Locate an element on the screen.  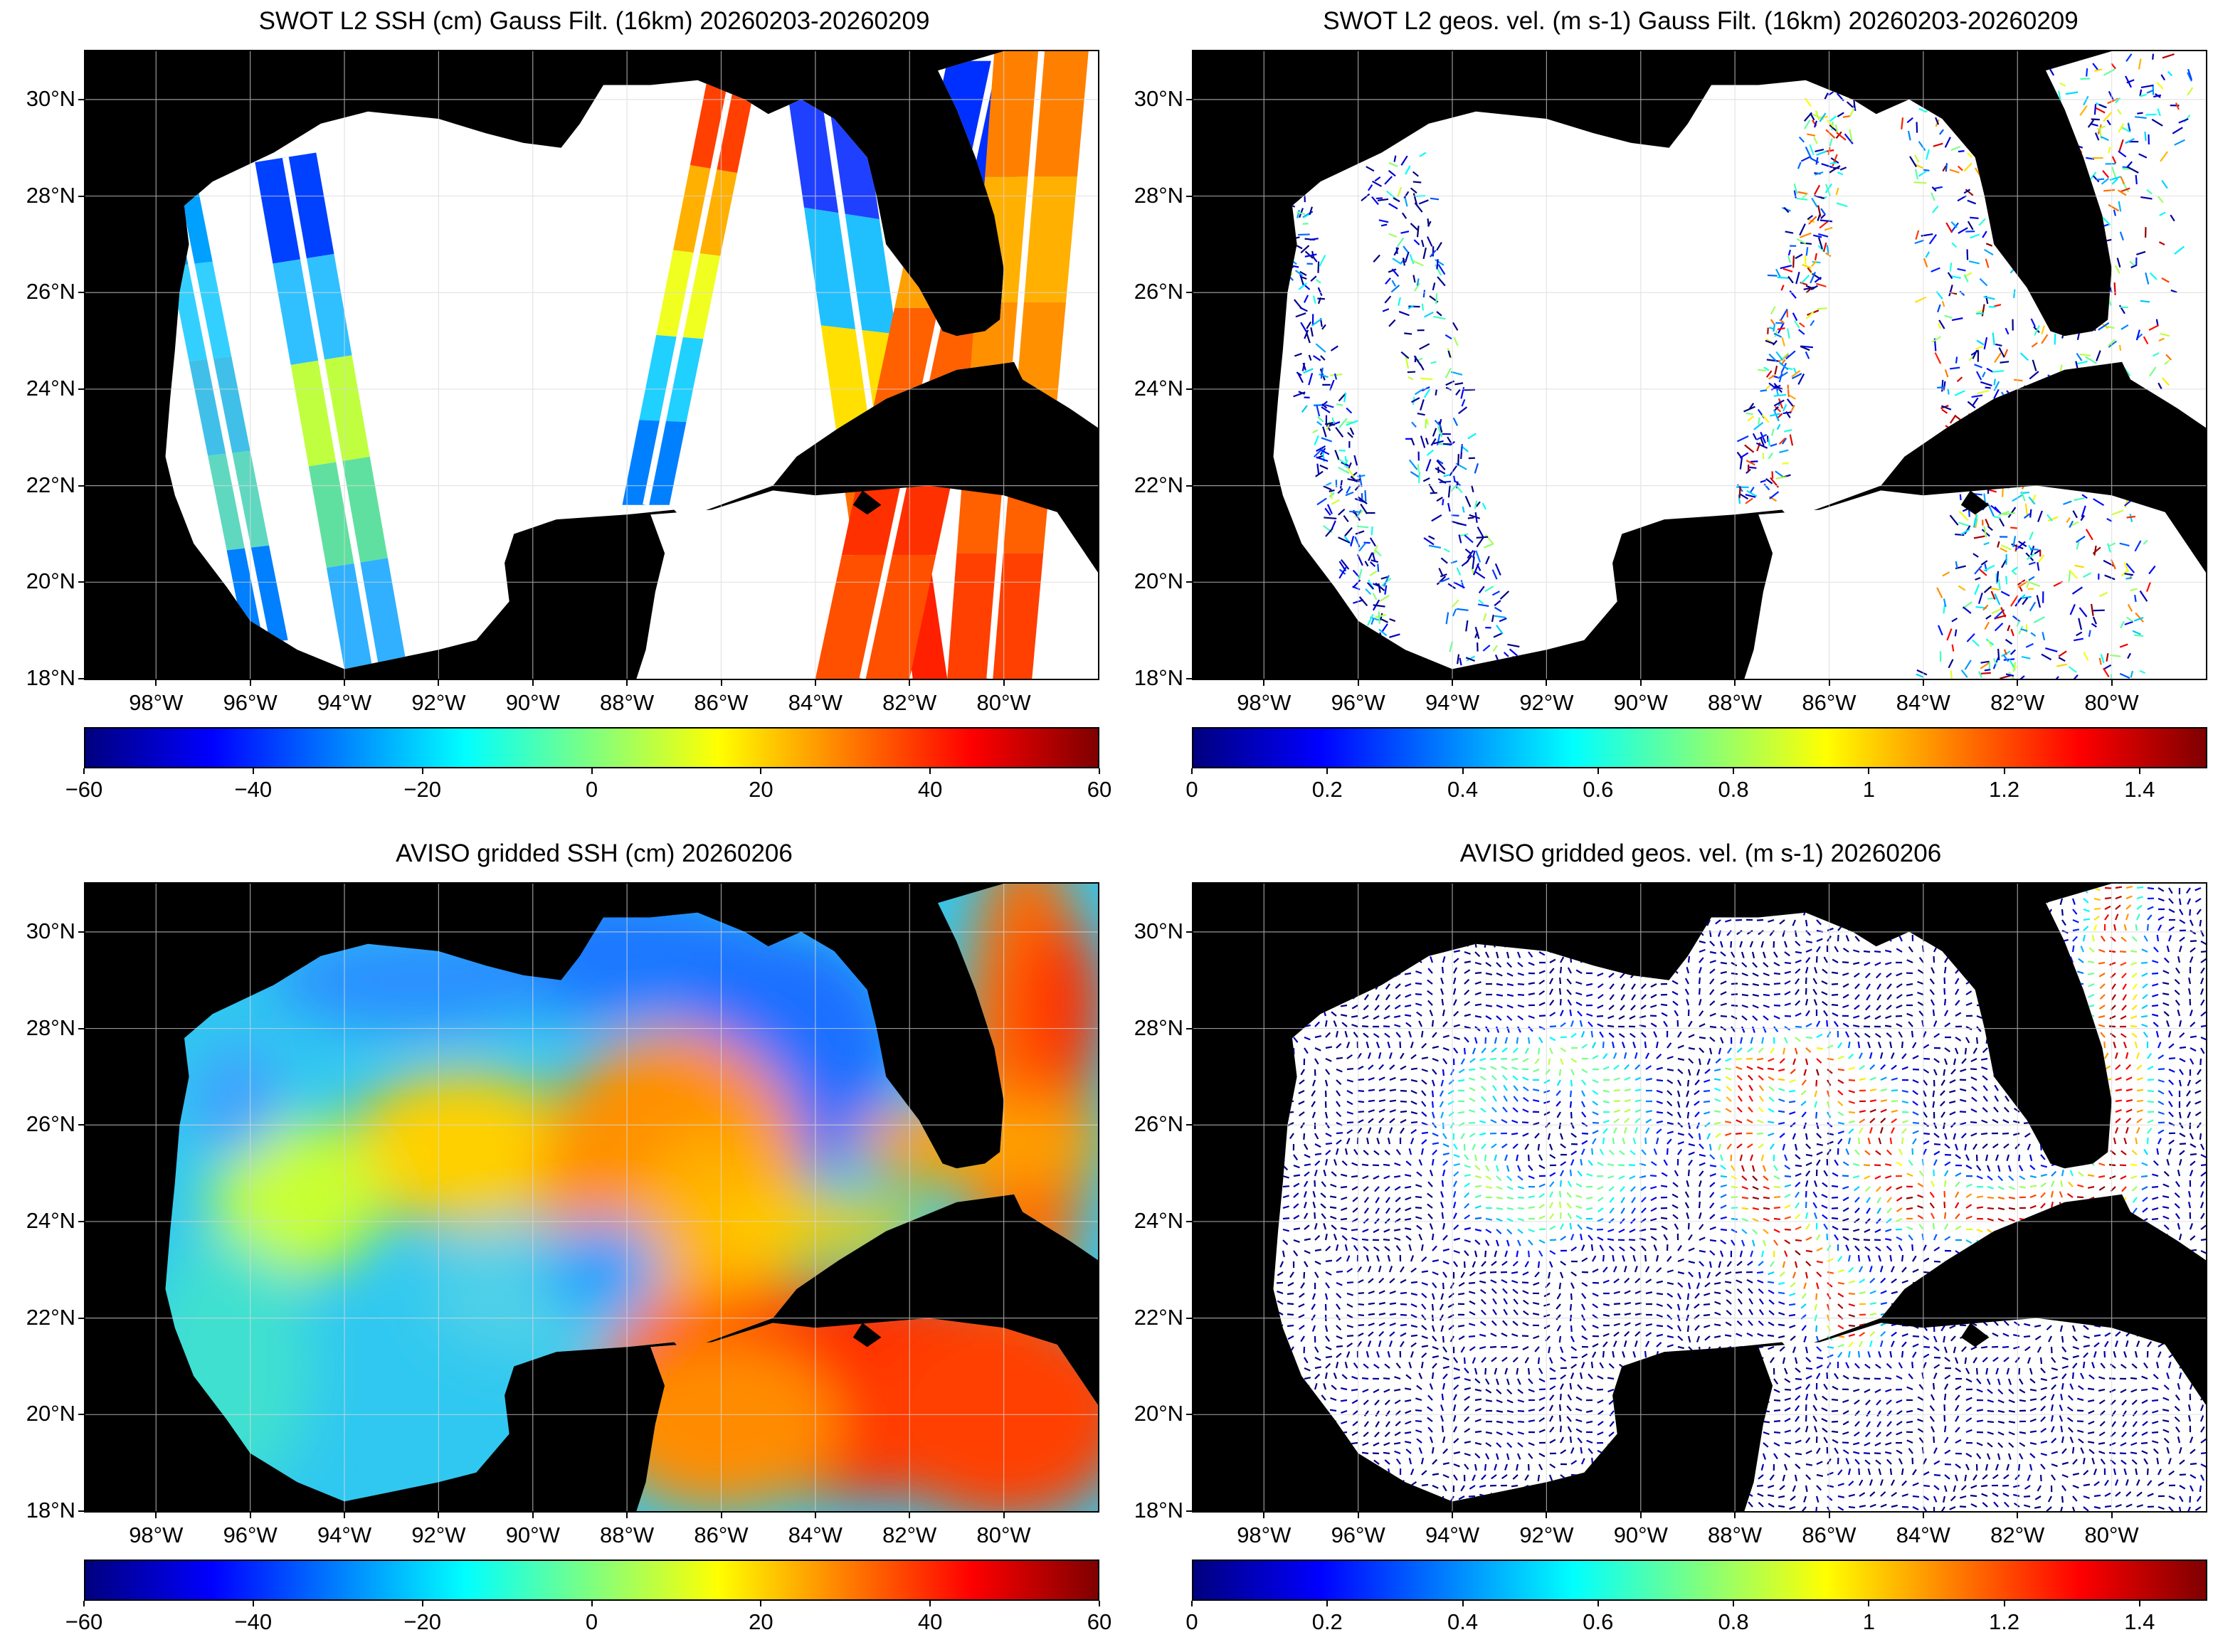
lon-tick-label: 80°W is located at coordinates (2111, 702).